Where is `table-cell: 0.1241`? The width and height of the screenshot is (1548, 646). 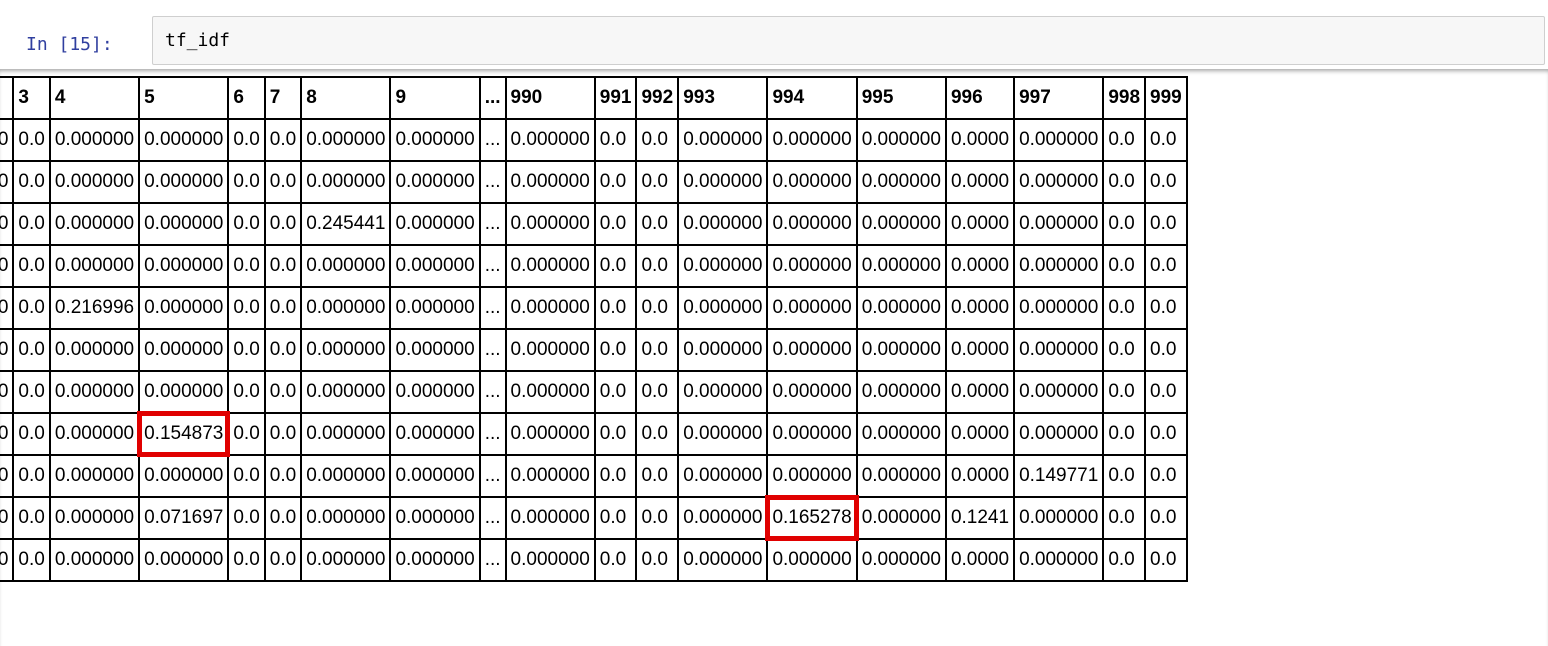
table-cell: 0.1241 is located at coordinates (980, 518).